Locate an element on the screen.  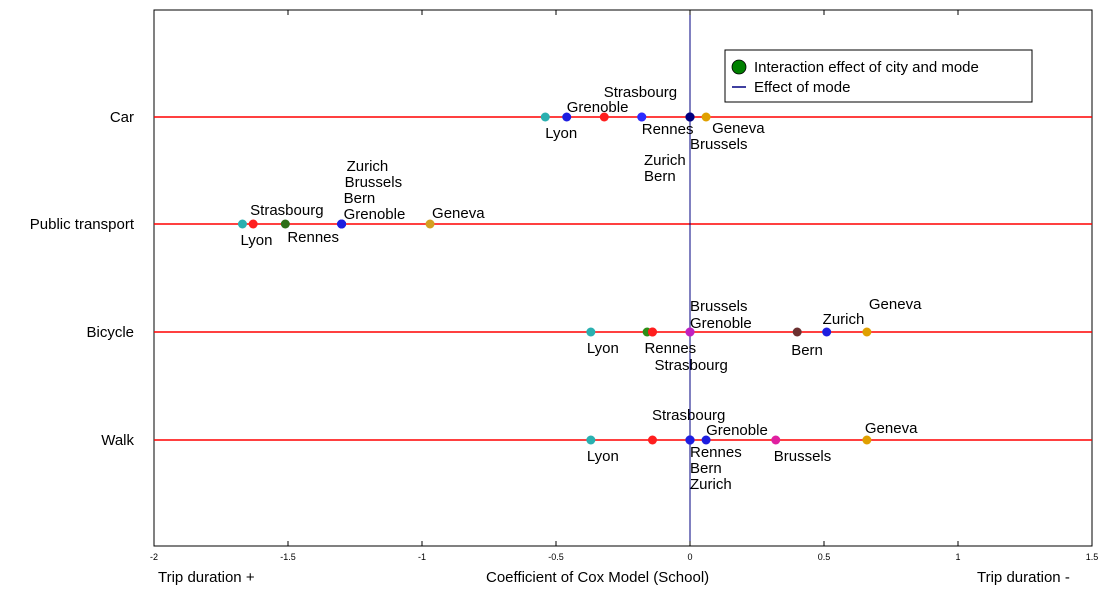
category-labels: Car Public transport Bicycle Walk is located at coordinates (82, 279).